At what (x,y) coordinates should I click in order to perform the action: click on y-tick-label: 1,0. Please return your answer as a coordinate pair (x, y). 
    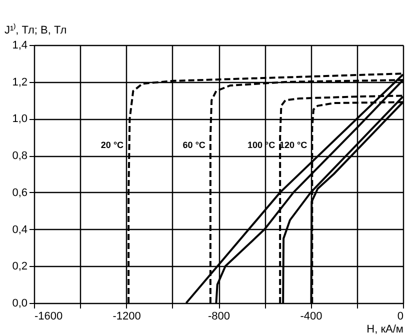
    Looking at the image, I should click on (20, 119).